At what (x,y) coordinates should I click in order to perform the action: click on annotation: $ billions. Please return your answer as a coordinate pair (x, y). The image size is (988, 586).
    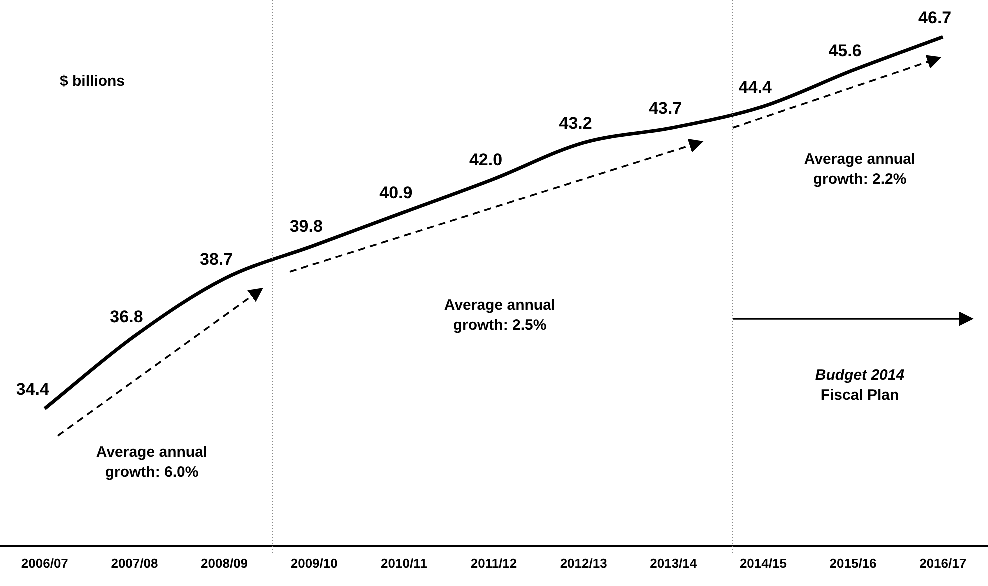
    Looking at the image, I should click on (93, 82).